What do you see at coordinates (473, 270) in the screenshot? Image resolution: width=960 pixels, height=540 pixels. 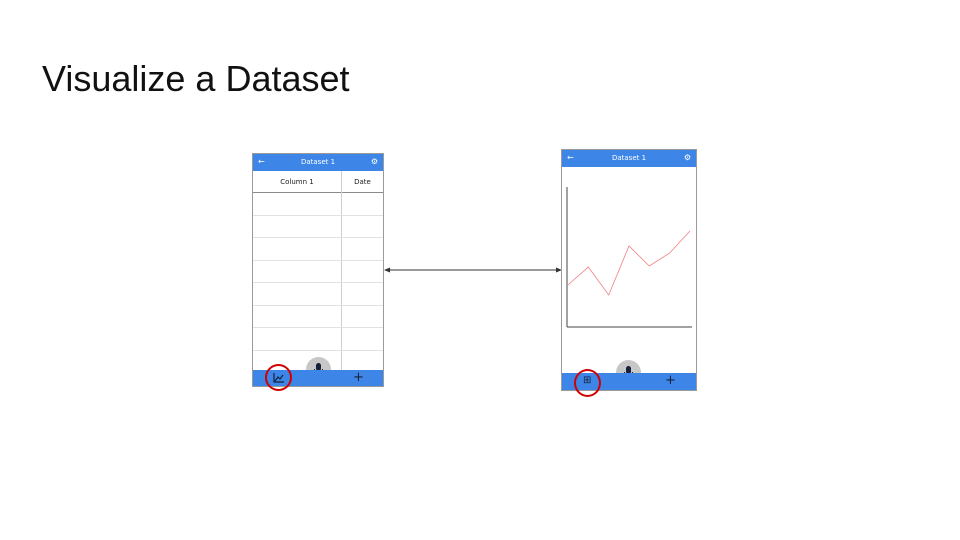 I see `double-arrow-connector` at bounding box center [473, 270].